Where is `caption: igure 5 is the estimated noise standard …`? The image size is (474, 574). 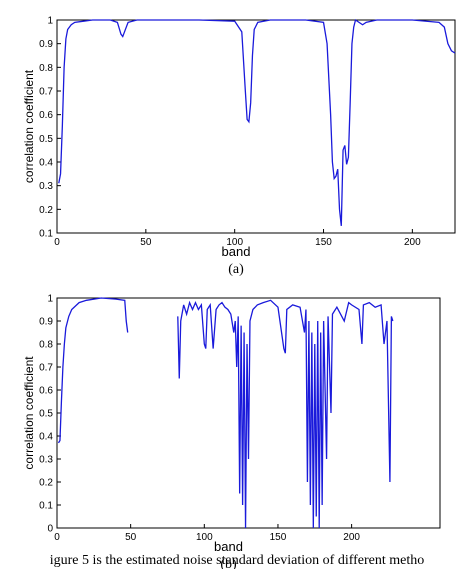
caption: igure 5 is the estimated noise standard … is located at coordinates (237, 560).